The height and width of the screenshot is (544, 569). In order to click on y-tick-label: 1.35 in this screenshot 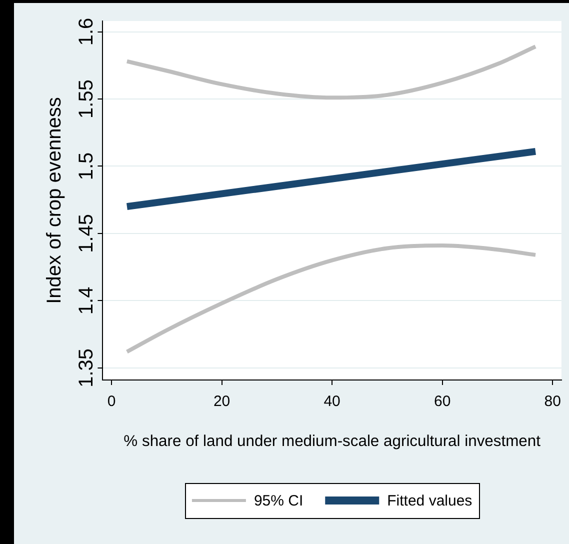, I will do `click(87, 368)`.